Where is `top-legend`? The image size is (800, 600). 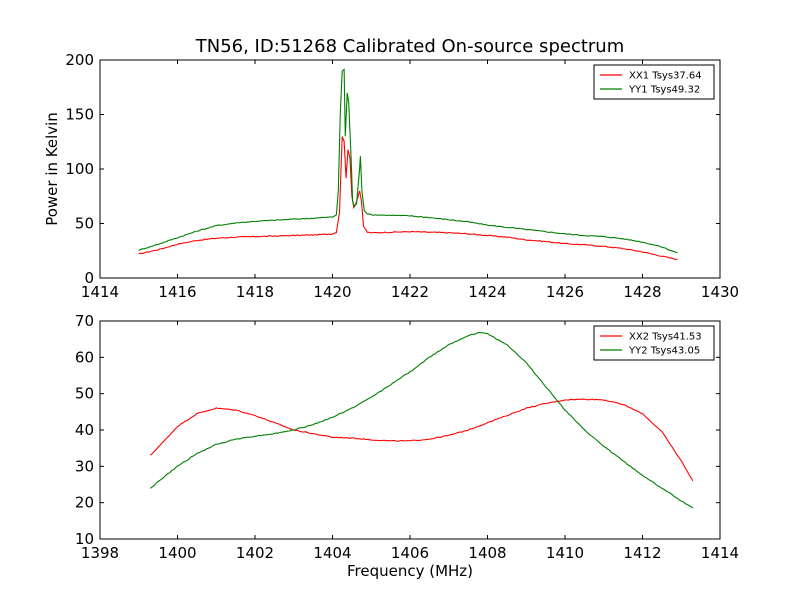
top-legend is located at coordinates (654, 82).